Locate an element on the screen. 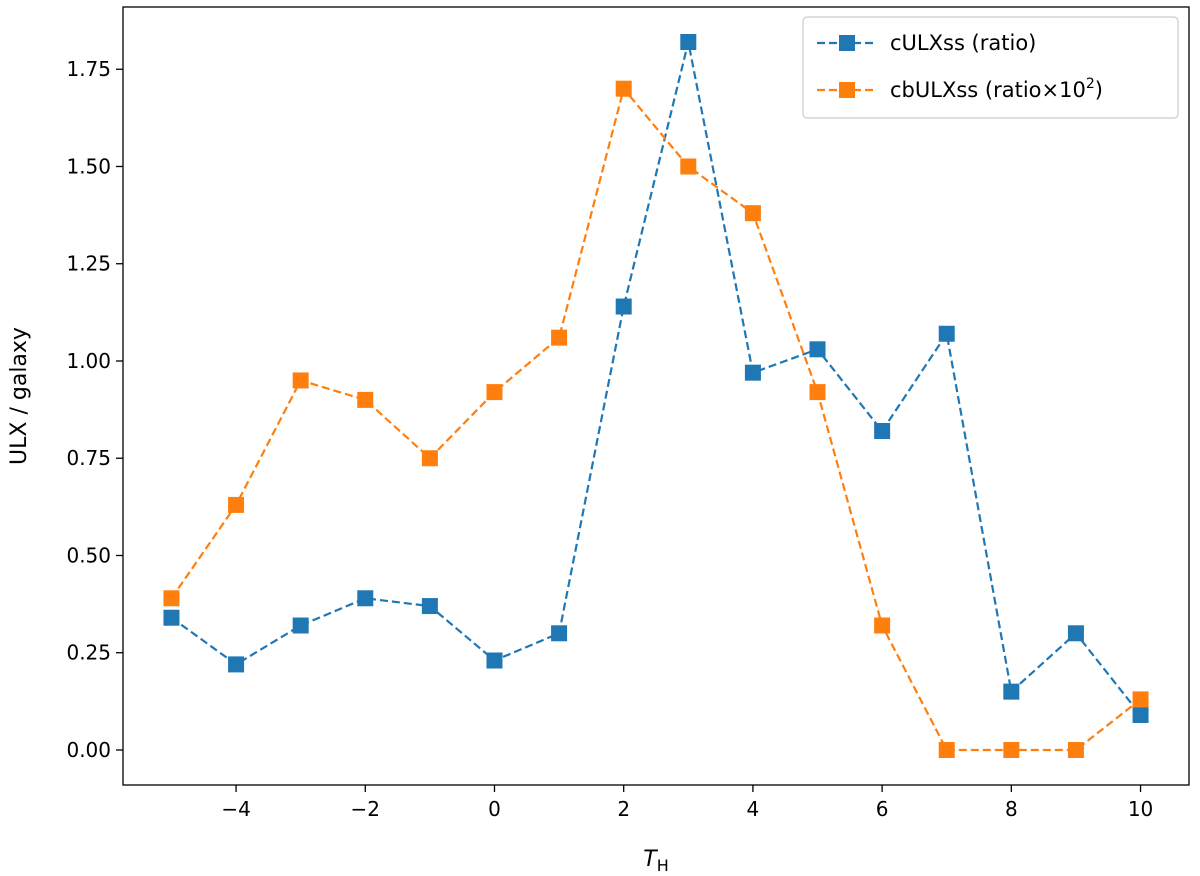 The image size is (1200, 876). legend-entries is located at coordinates (847, 66).